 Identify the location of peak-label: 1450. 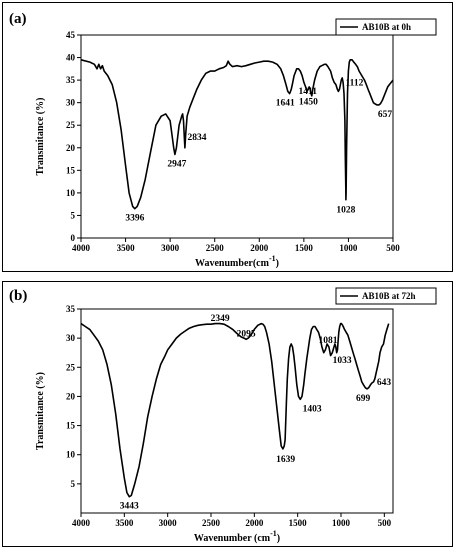
(308, 102).